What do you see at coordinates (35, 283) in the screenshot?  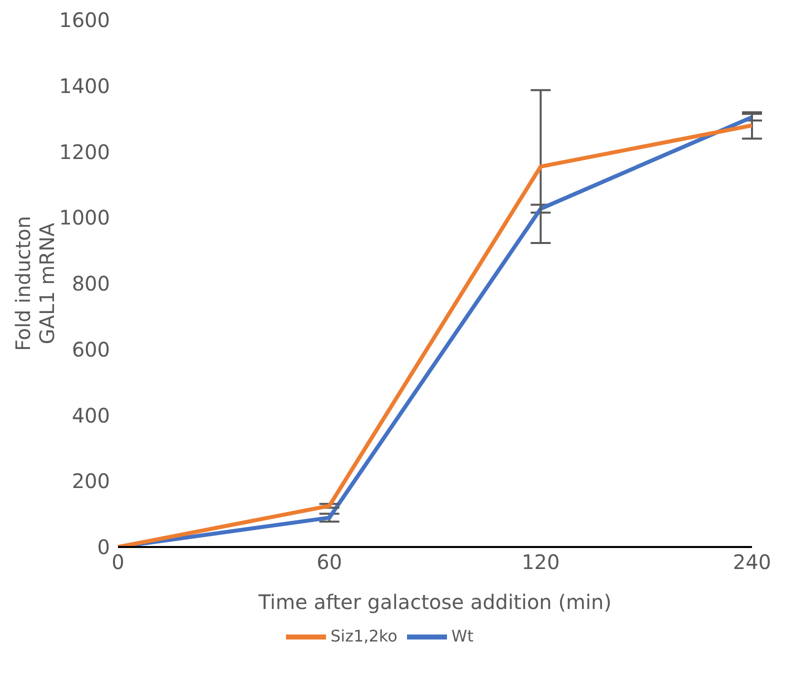 I see `y-axis-title: Fold inducton GAL1 mRNA` at bounding box center [35, 283].